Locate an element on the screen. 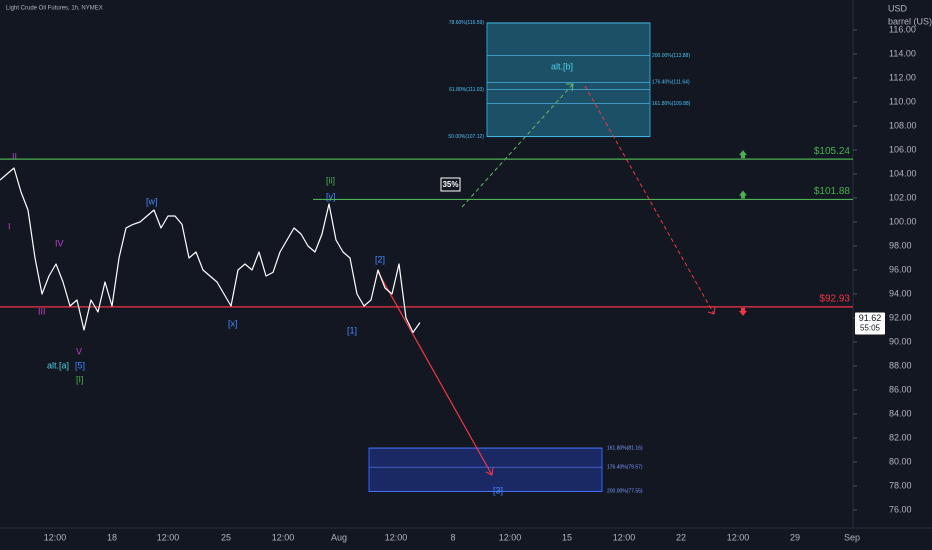 This screenshot has width=932, height=550. x-tick-label: 22 is located at coordinates (681, 537).